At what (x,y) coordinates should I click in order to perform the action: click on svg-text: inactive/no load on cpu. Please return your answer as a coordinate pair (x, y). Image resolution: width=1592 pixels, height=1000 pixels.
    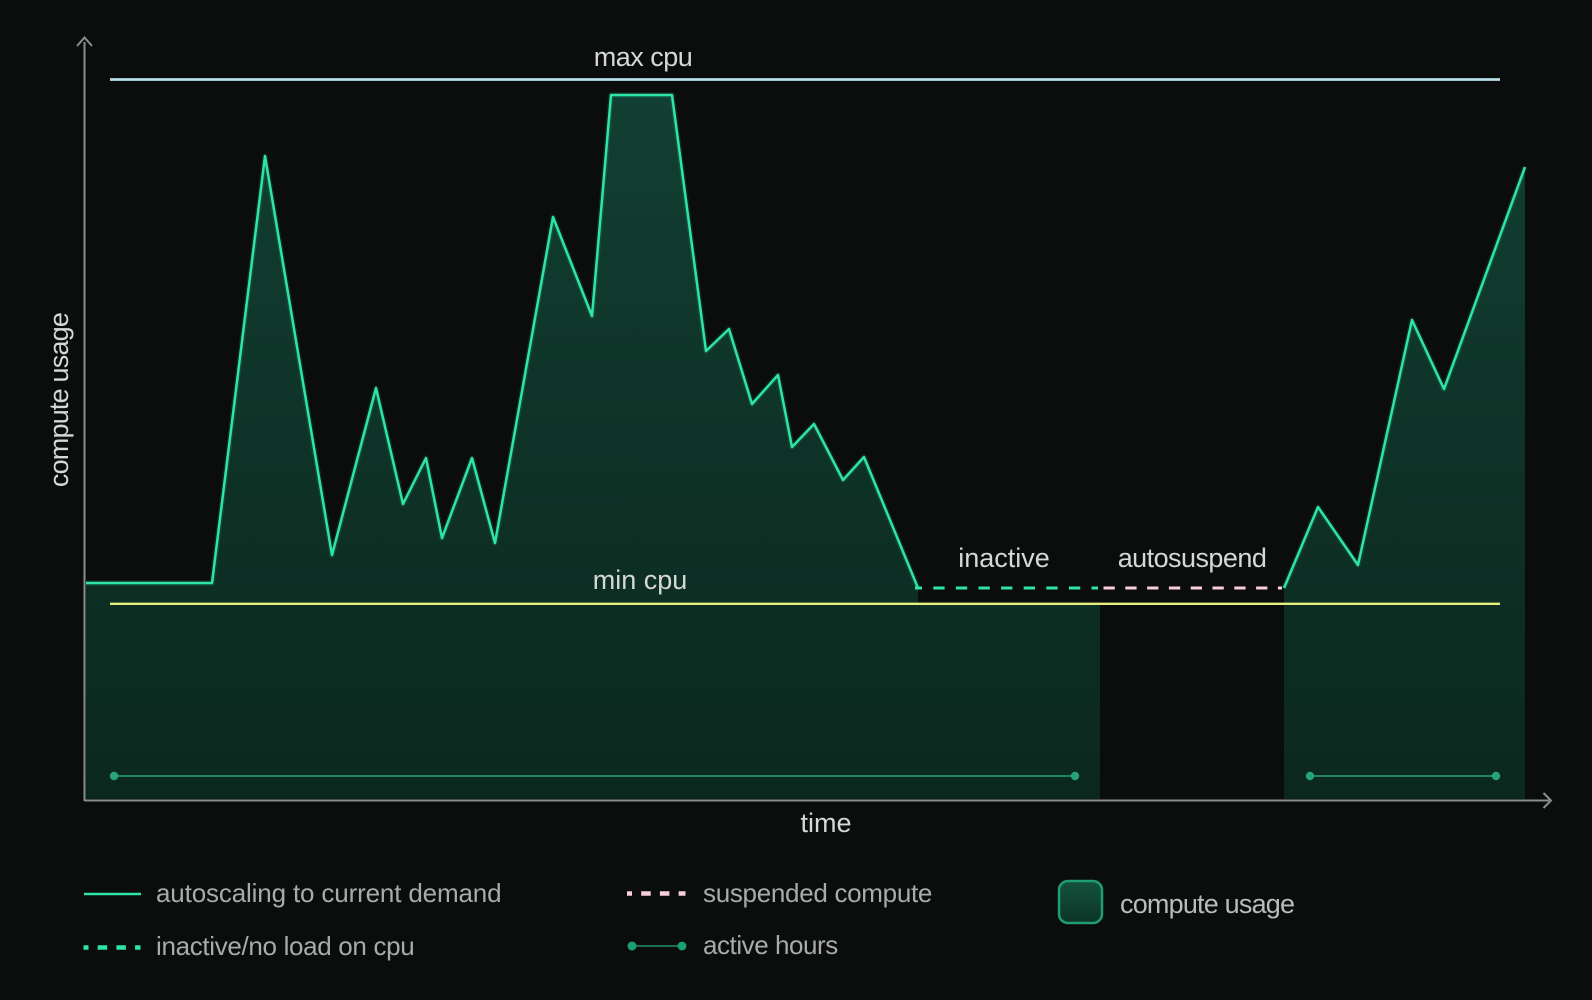
    Looking at the image, I should click on (285, 946).